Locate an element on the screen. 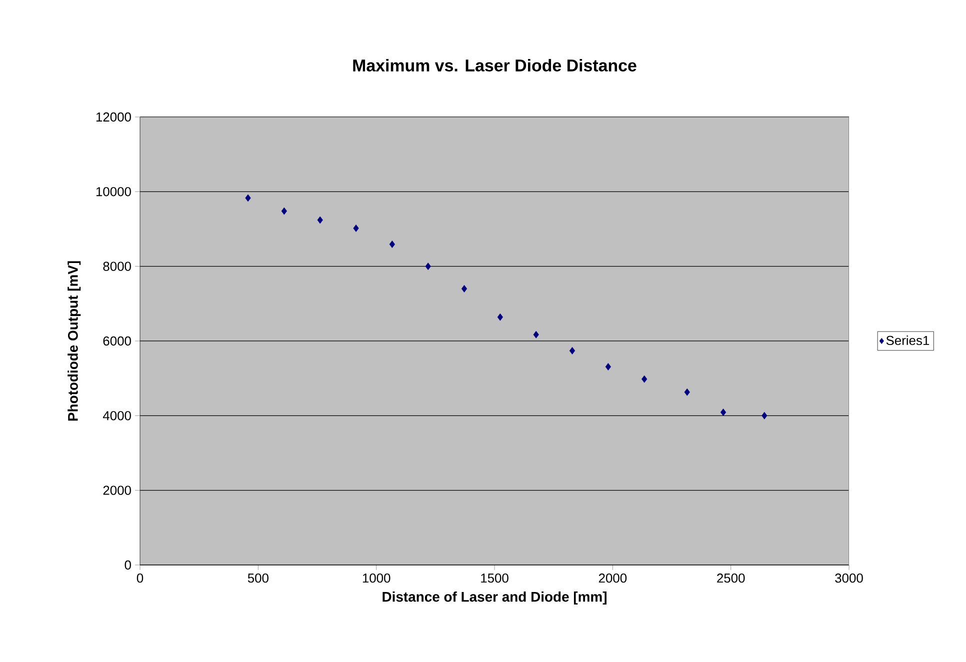 Image resolution: width=966 pixels, height=662 pixels. x-tick-label: 2500 is located at coordinates (731, 578).